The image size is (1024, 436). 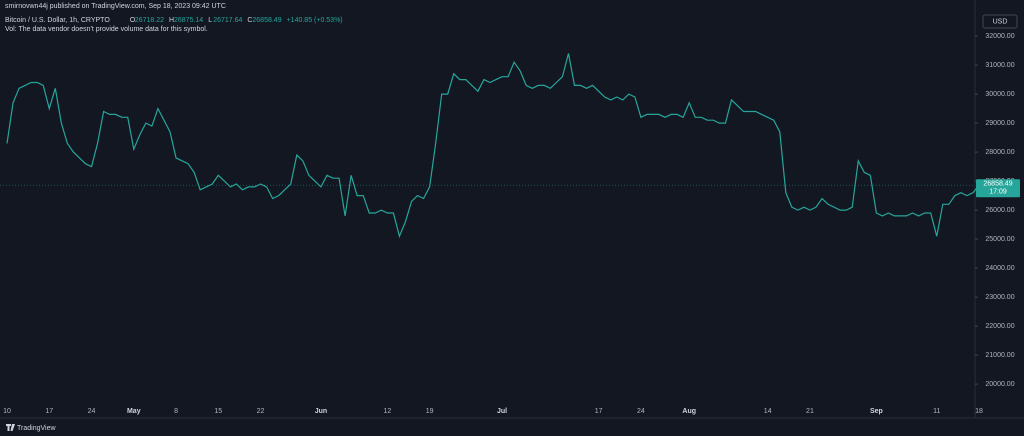 What do you see at coordinates (227, 20) in the screenshot?
I see `ohlc-value: 26717.64` at bounding box center [227, 20].